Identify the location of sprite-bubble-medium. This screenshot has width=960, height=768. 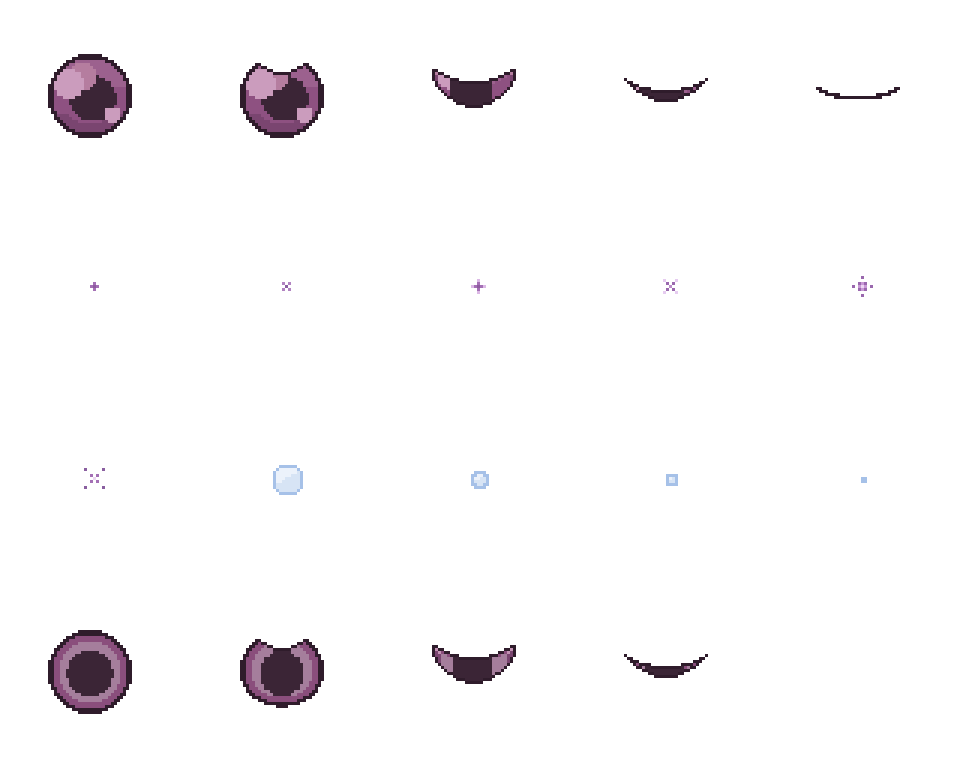
(480, 480).